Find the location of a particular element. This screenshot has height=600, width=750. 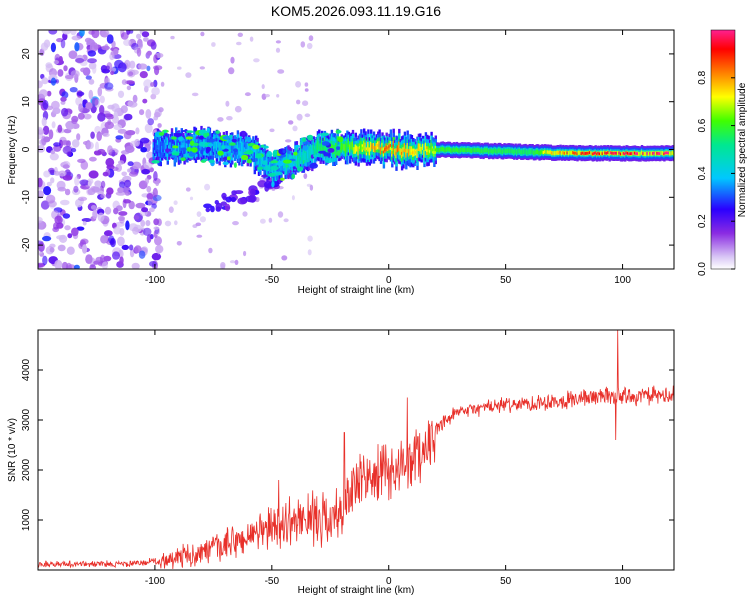

spectrogram-xlabel: Height of straight line (km) is located at coordinates (356, 290).